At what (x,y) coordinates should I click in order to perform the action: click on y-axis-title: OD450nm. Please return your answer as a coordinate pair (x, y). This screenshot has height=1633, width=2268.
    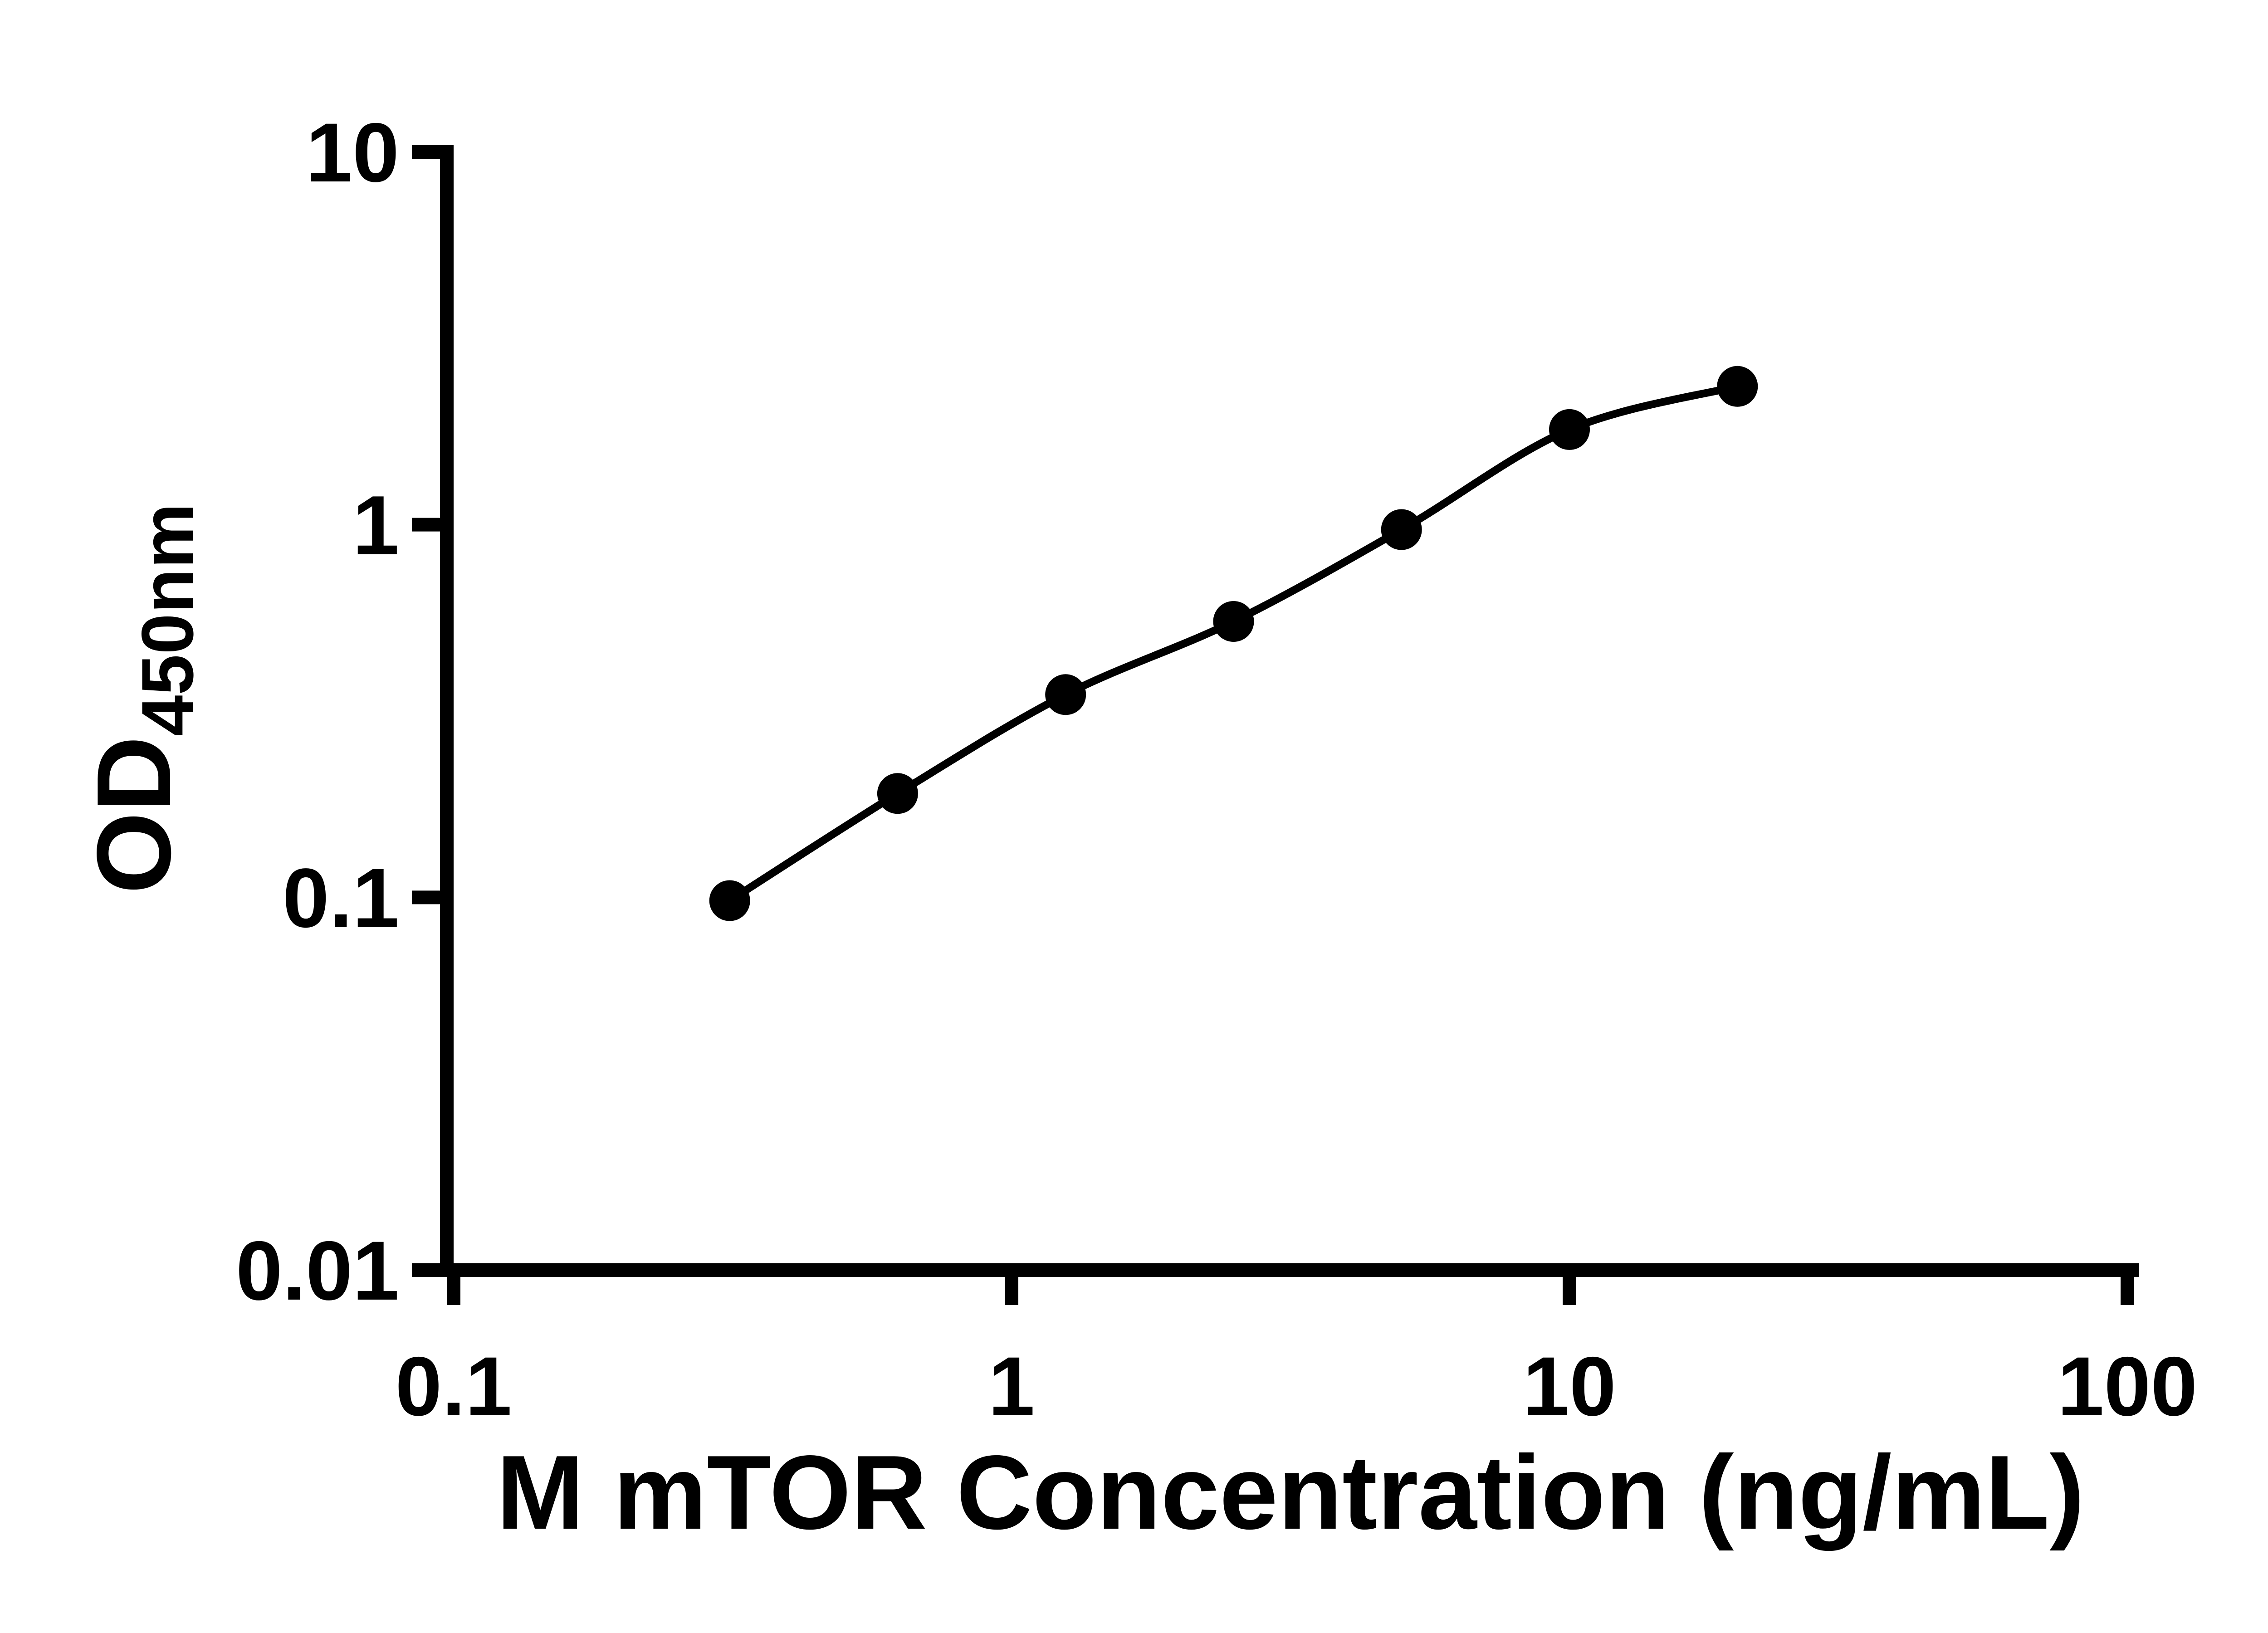
    Looking at the image, I should click on (142, 698).